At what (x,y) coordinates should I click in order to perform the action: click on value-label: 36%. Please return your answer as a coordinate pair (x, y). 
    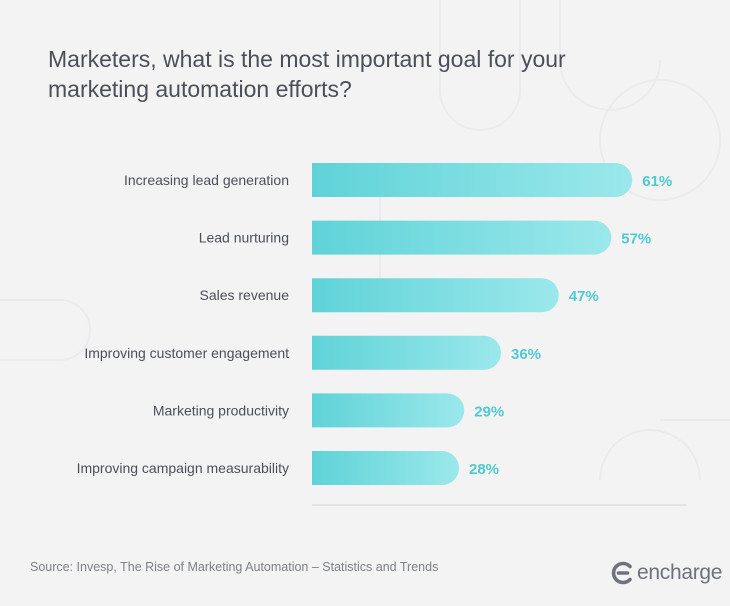
    Looking at the image, I should click on (526, 354).